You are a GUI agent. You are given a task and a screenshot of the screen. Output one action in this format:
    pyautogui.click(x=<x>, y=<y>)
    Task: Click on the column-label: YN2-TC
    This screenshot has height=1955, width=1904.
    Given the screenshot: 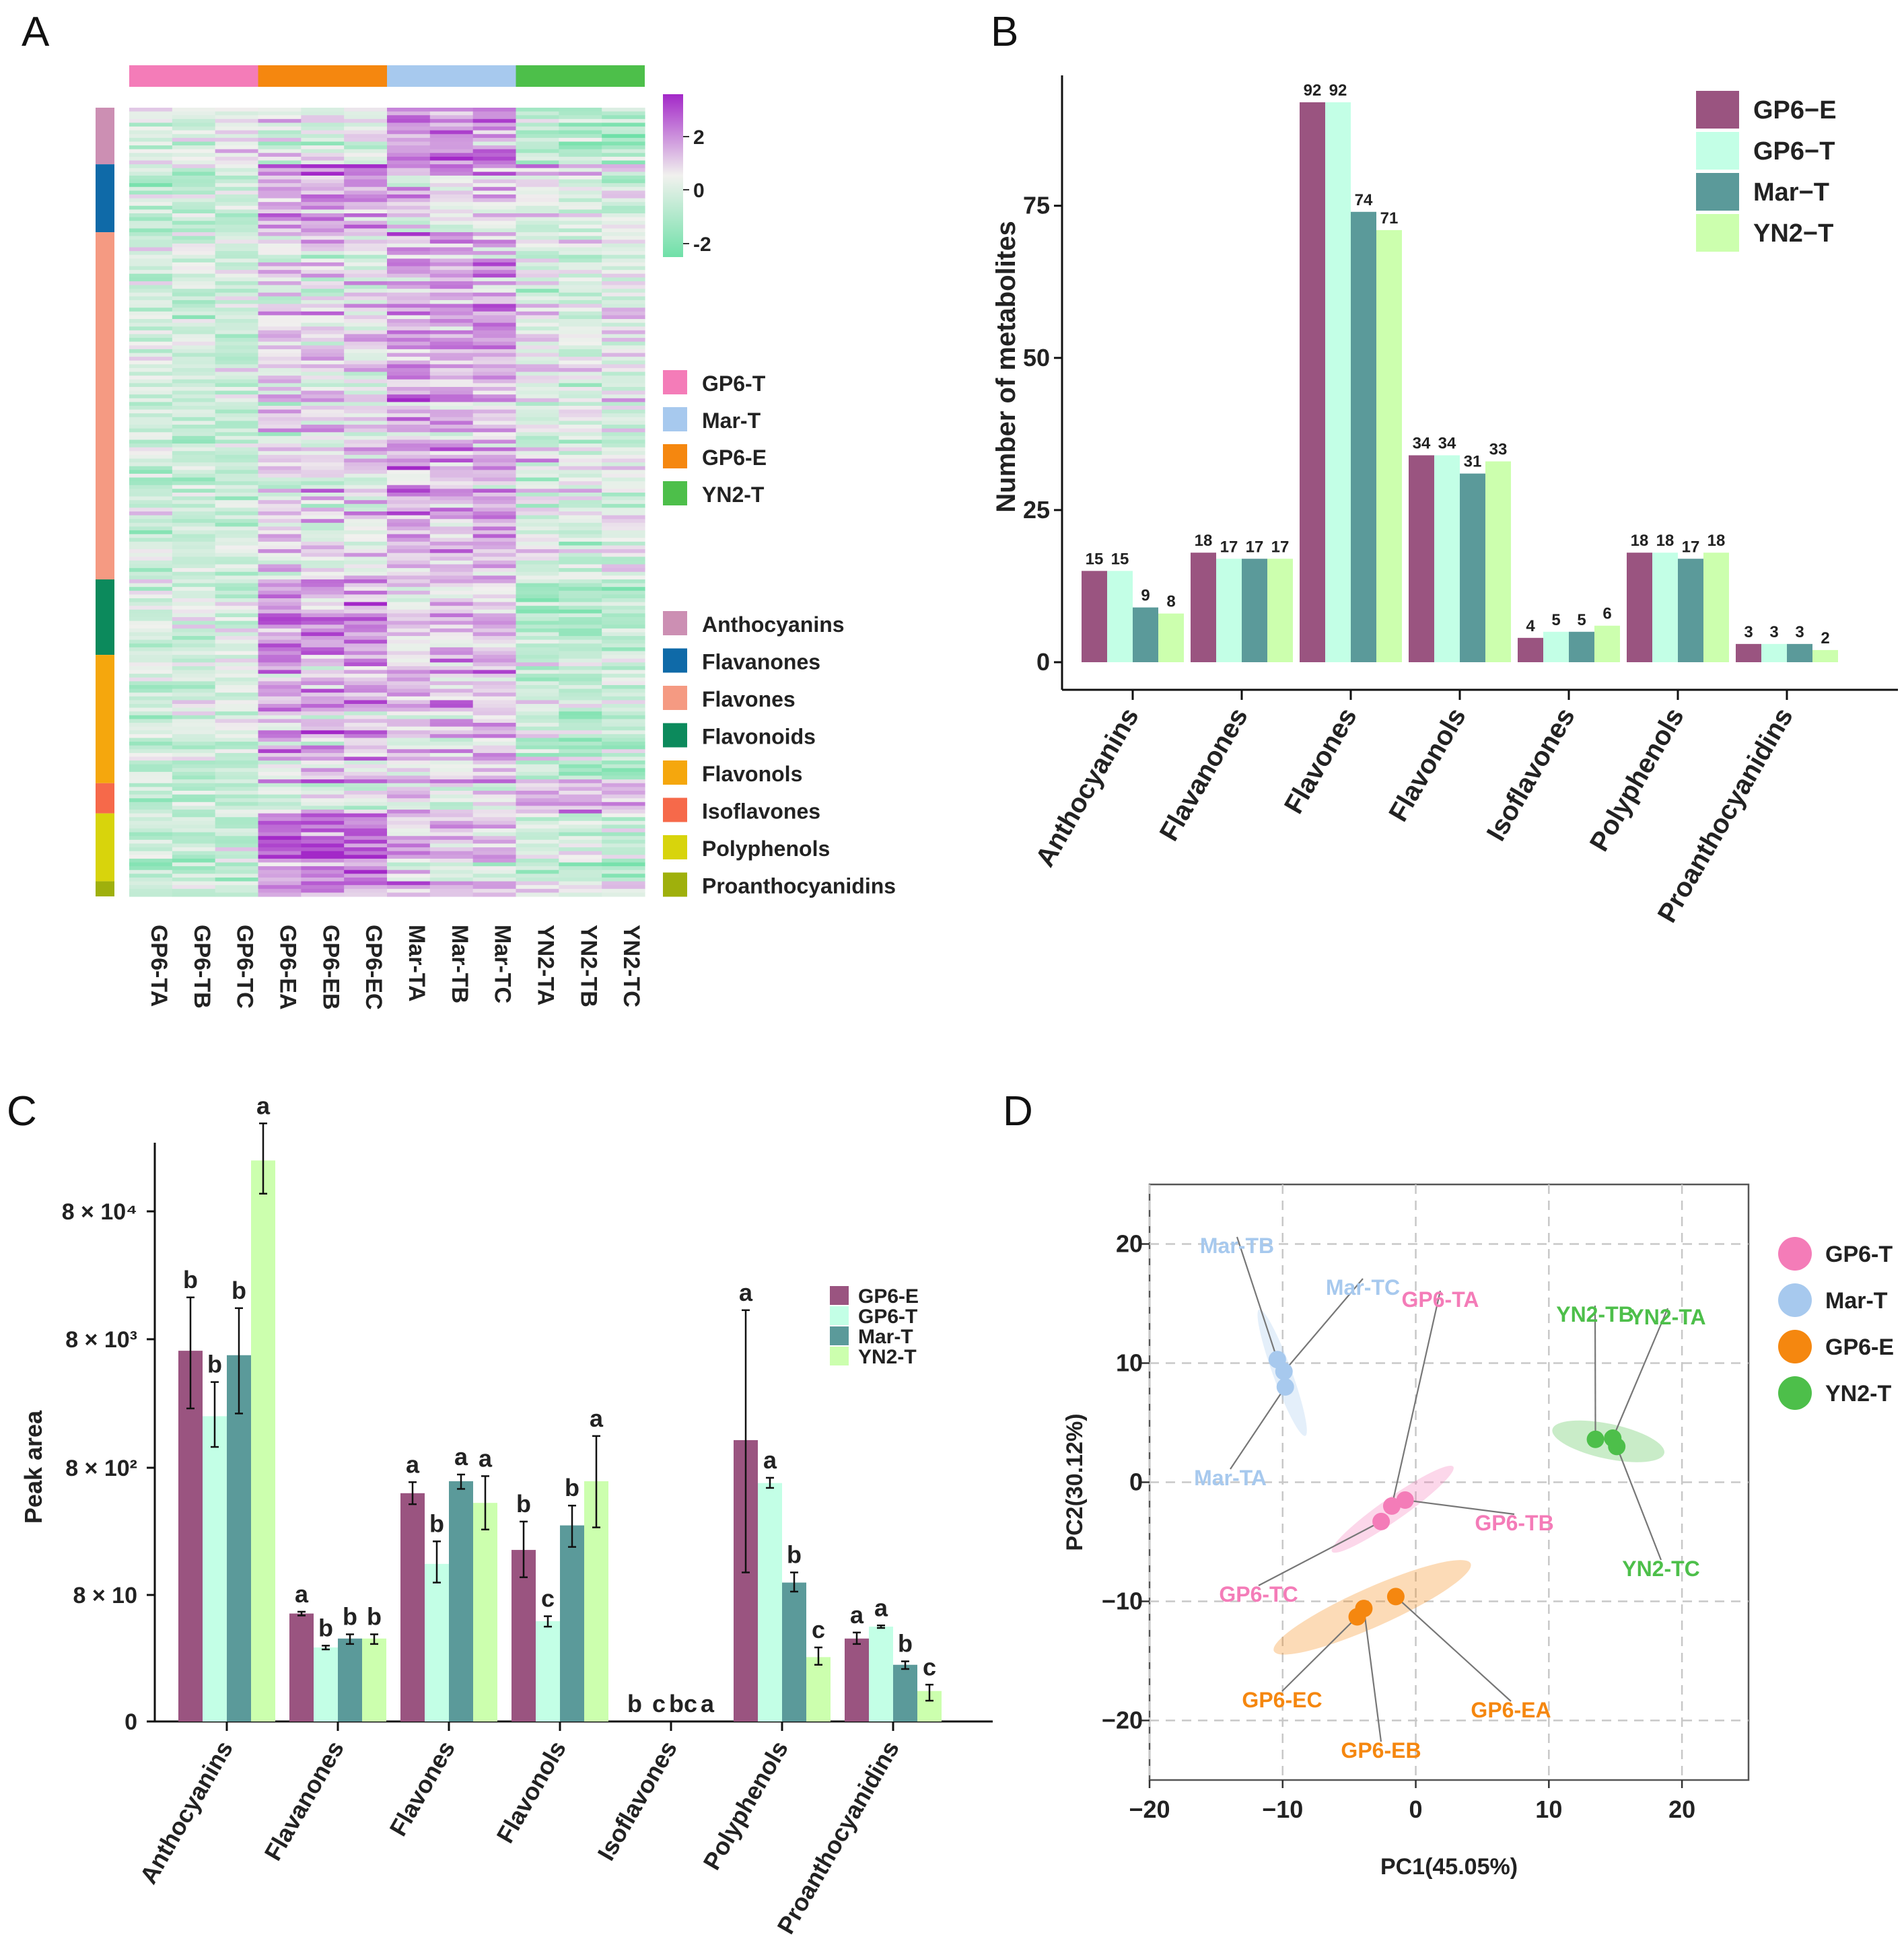 What is the action you would take?
    pyautogui.click(x=631, y=966)
    